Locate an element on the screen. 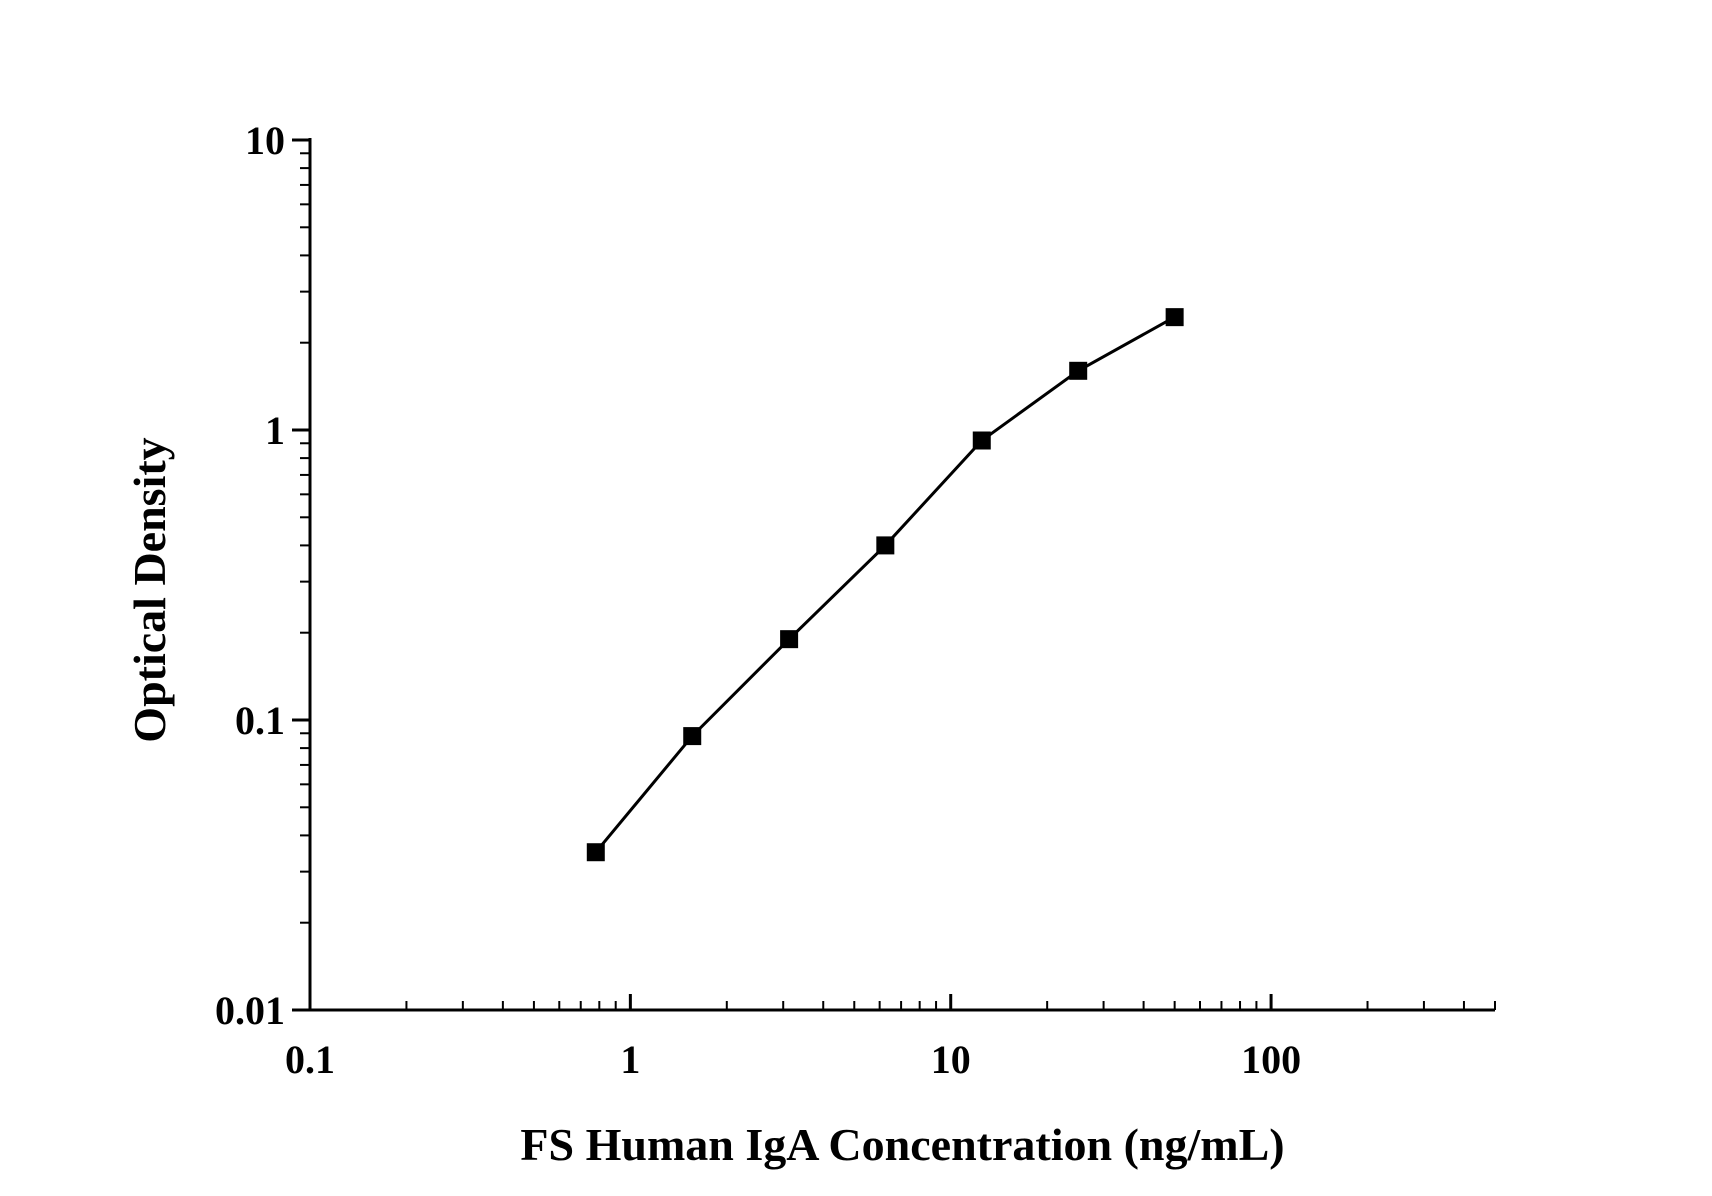 The width and height of the screenshot is (1712, 1196). x-axis-title: FS Human IgA Concentration (ng/mL) is located at coordinates (902, 1144).